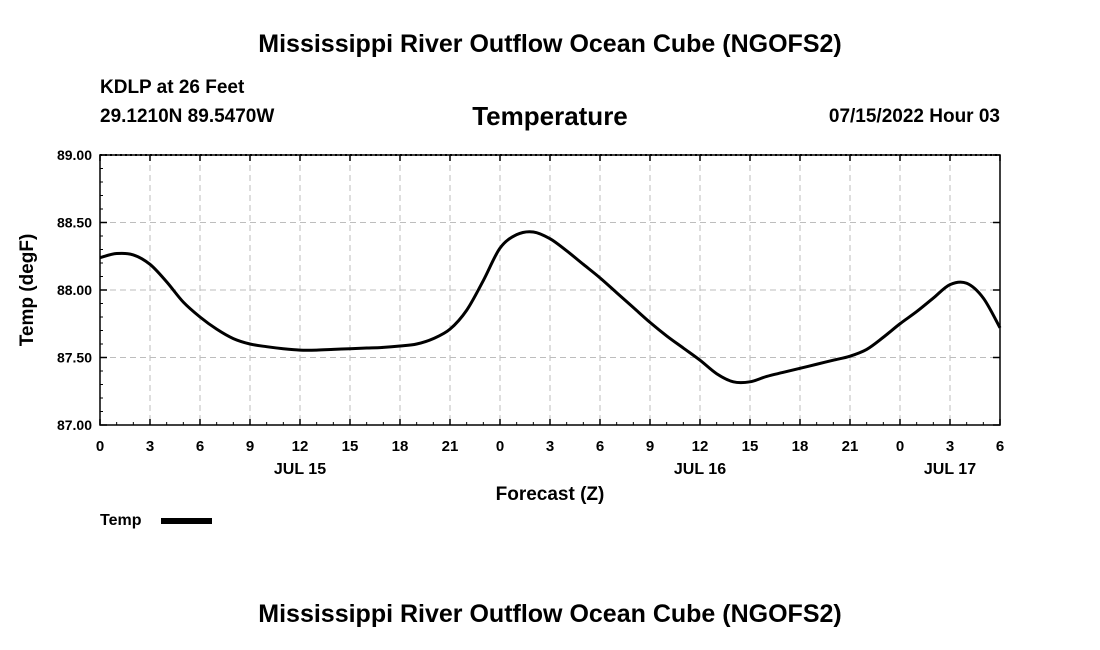 The image size is (1100, 650). I want to click on forecast-datetime: 07/15/2022 Hour 03, so click(914, 116).